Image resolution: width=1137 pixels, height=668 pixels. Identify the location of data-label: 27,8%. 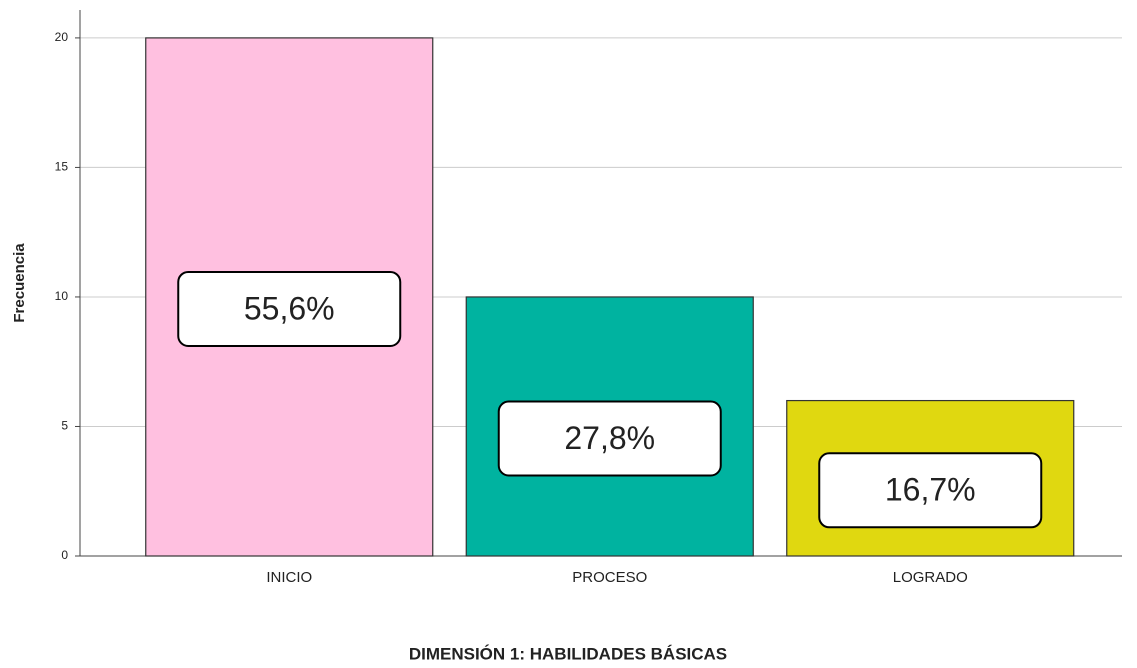
(609, 438).